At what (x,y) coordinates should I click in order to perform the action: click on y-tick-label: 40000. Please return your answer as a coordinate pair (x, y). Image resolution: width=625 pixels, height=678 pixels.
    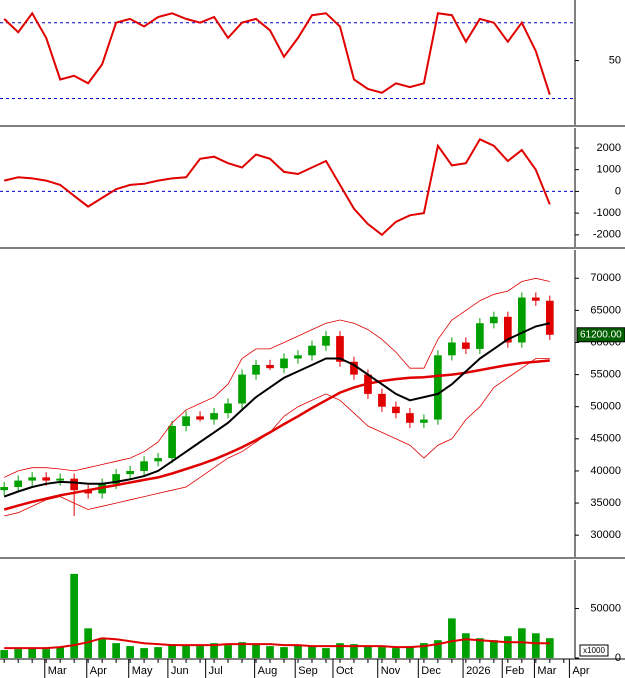
    Looking at the image, I should click on (605, 471).